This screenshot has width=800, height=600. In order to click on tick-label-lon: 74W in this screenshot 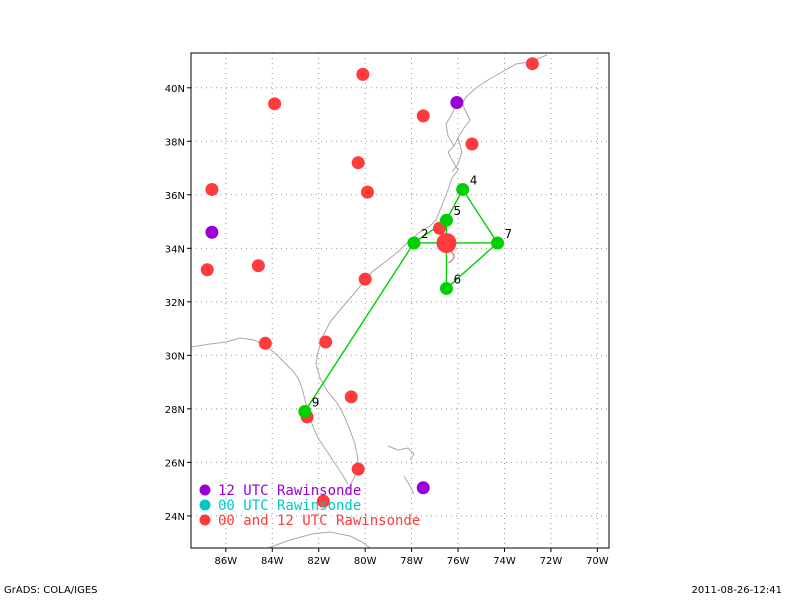, I will do `click(504, 561)`.